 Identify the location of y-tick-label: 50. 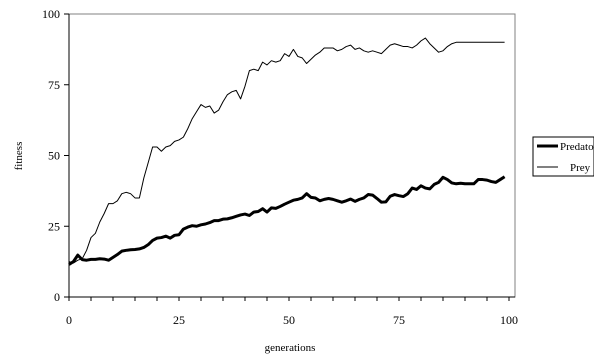
(54, 156).